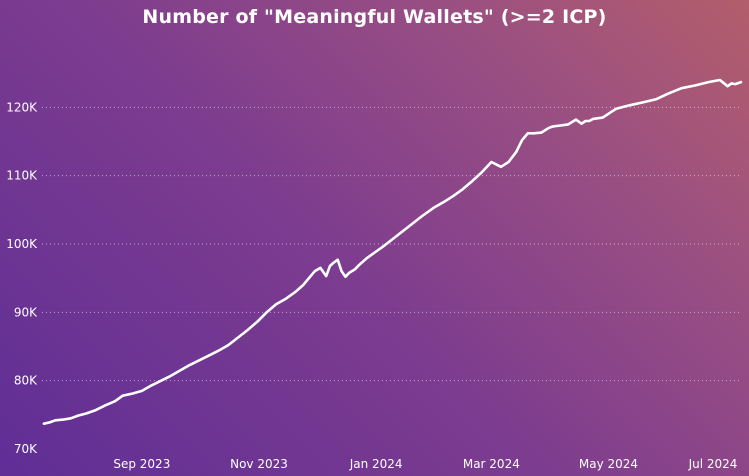 The height and width of the screenshot is (476, 749). I want to click on x-tick-label: May 2024, so click(608, 464).